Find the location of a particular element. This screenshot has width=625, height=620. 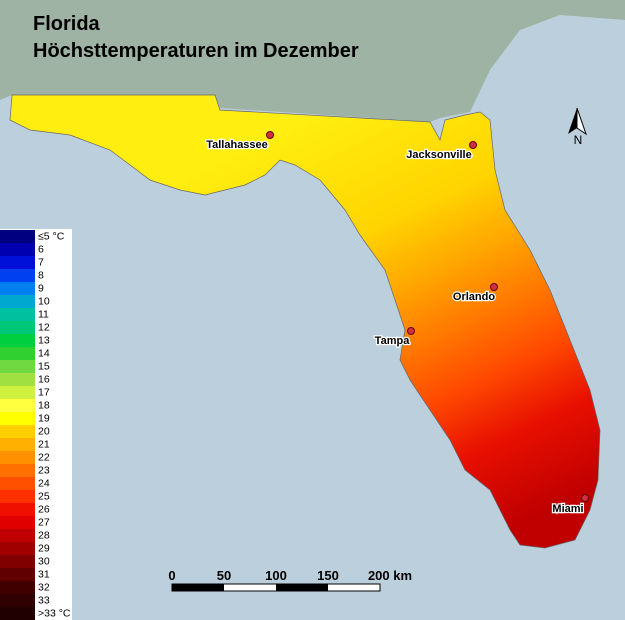

legend-label: 14 is located at coordinates (44, 353).